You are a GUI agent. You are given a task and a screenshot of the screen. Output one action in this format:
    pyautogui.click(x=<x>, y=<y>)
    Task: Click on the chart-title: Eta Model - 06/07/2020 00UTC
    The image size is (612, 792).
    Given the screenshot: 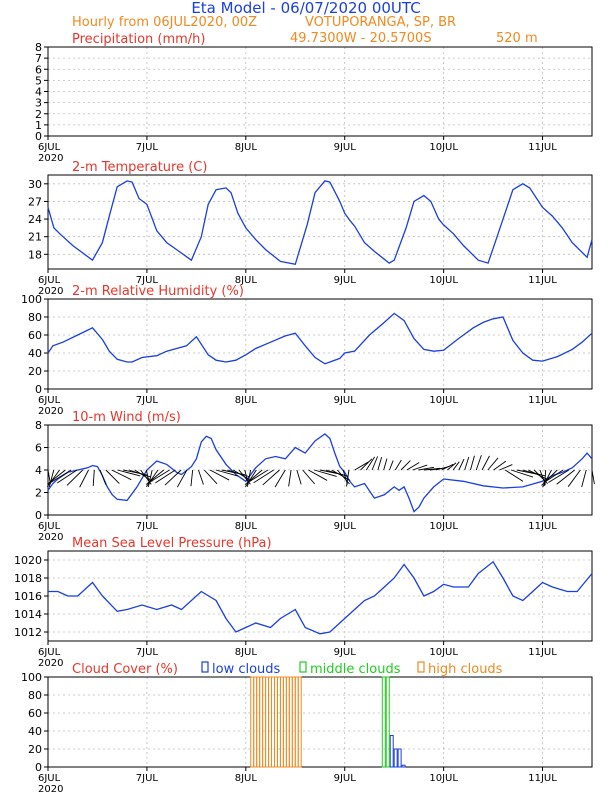 What is the action you would take?
    pyautogui.click(x=305, y=8)
    